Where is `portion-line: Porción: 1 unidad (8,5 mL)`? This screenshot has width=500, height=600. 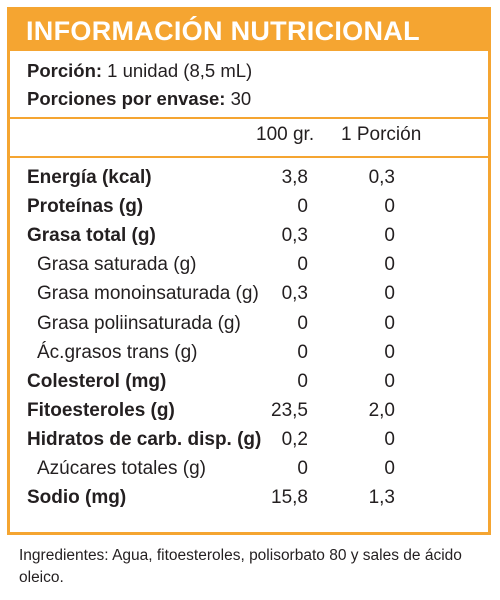
portion-line: Porción: 1 unidad (8,5 mL) is located at coordinates (139, 71).